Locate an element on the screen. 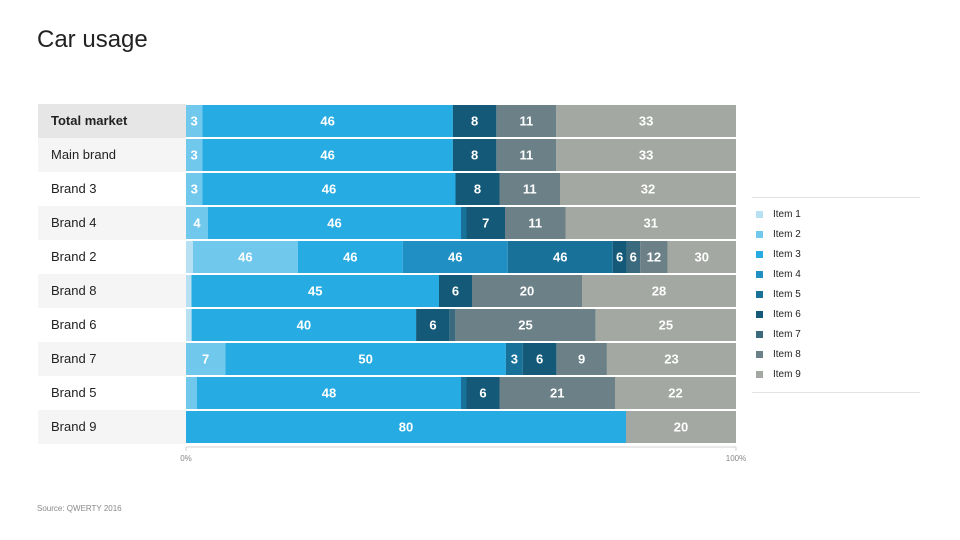 The image size is (960, 540). data-label: 7 is located at coordinates (205, 359).